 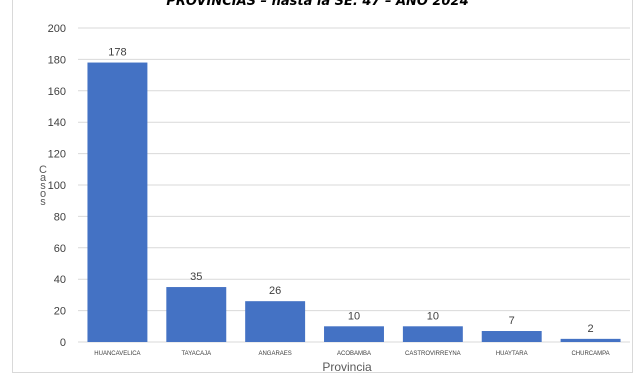 I want to click on y-tick-label: 80, so click(x=60, y=217).